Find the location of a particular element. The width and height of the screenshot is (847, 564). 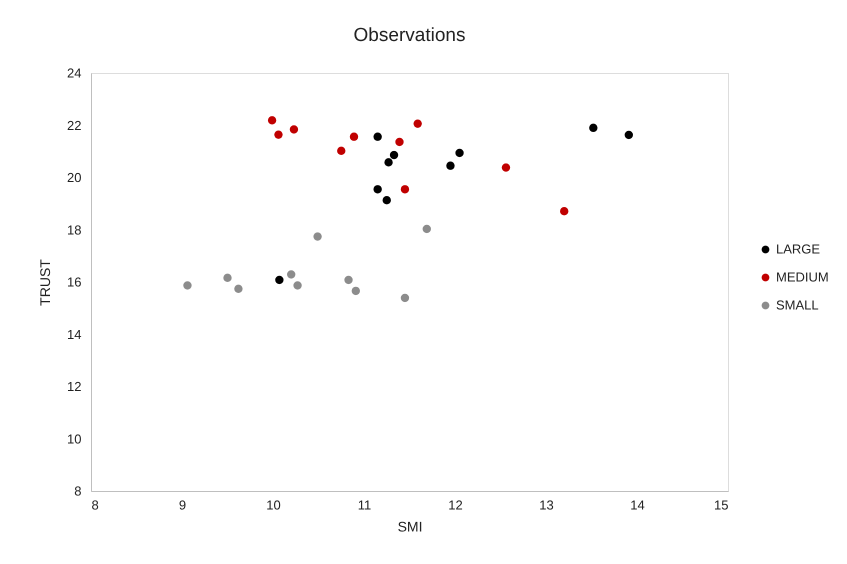

y-axis-title: TRUST is located at coordinates (45, 282).